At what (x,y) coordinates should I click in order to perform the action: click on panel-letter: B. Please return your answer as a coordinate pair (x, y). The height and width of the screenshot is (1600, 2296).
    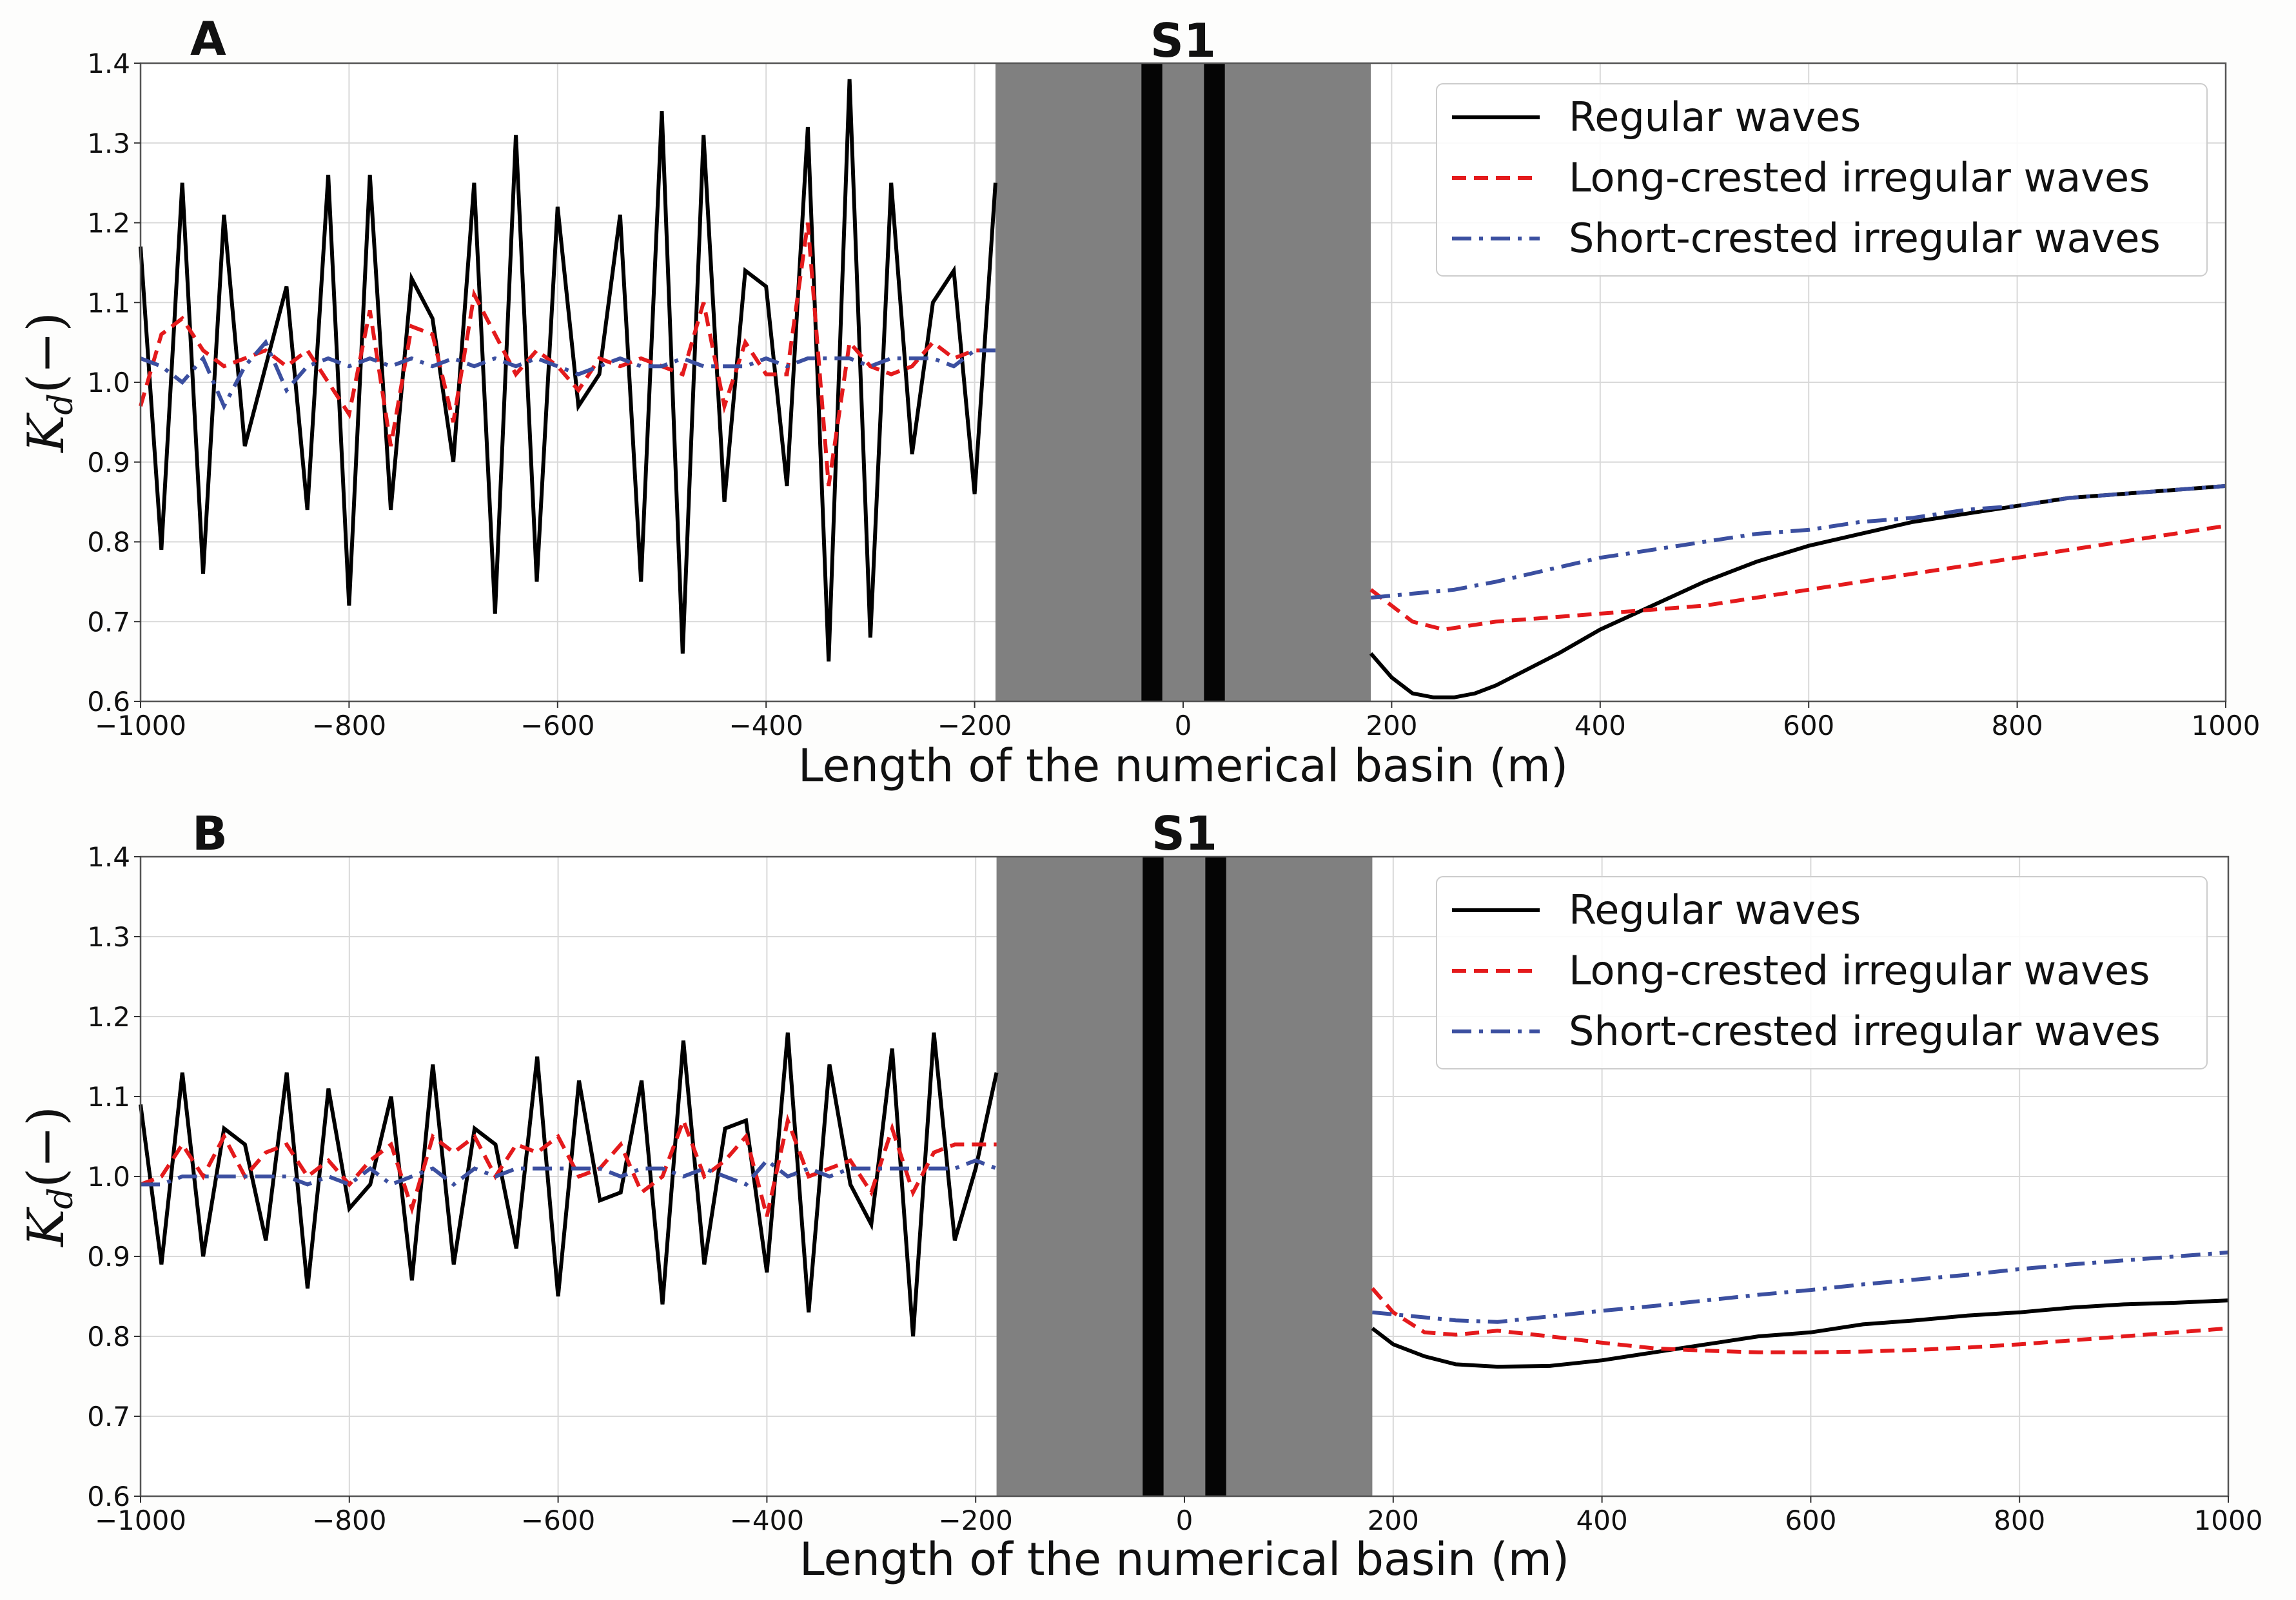
    Looking at the image, I should click on (210, 834).